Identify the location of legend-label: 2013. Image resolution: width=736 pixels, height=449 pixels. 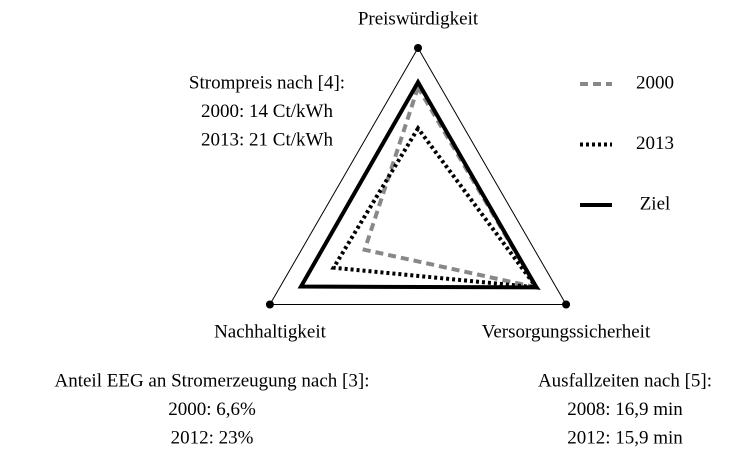
(655, 143).